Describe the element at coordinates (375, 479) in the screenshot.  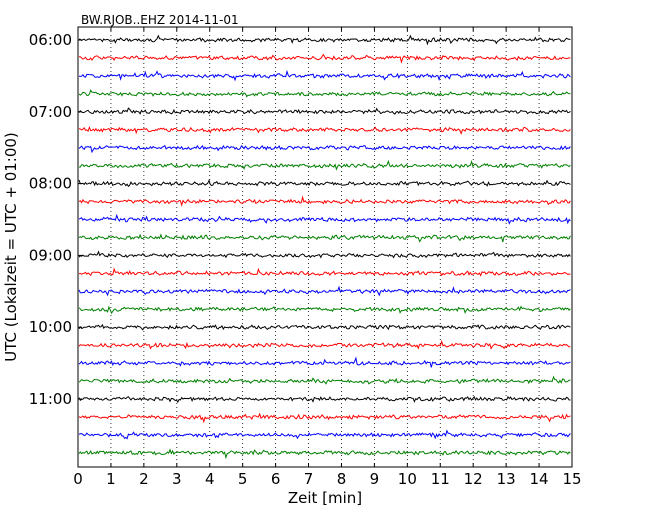
I see `x-tick-label: 9` at that location.